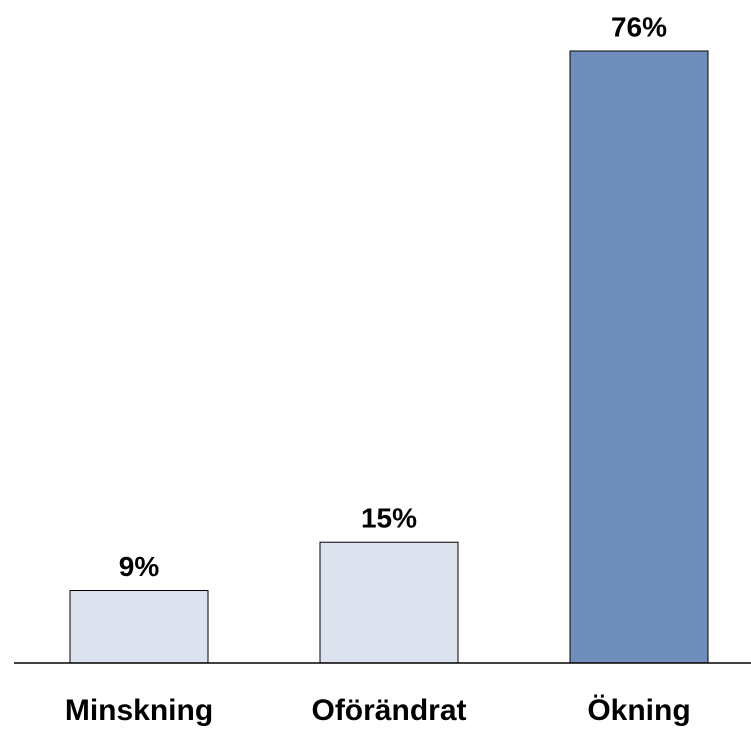  What do you see at coordinates (139, 710) in the screenshot?
I see `x-tick-label: Minskning` at bounding box center [139, 710].